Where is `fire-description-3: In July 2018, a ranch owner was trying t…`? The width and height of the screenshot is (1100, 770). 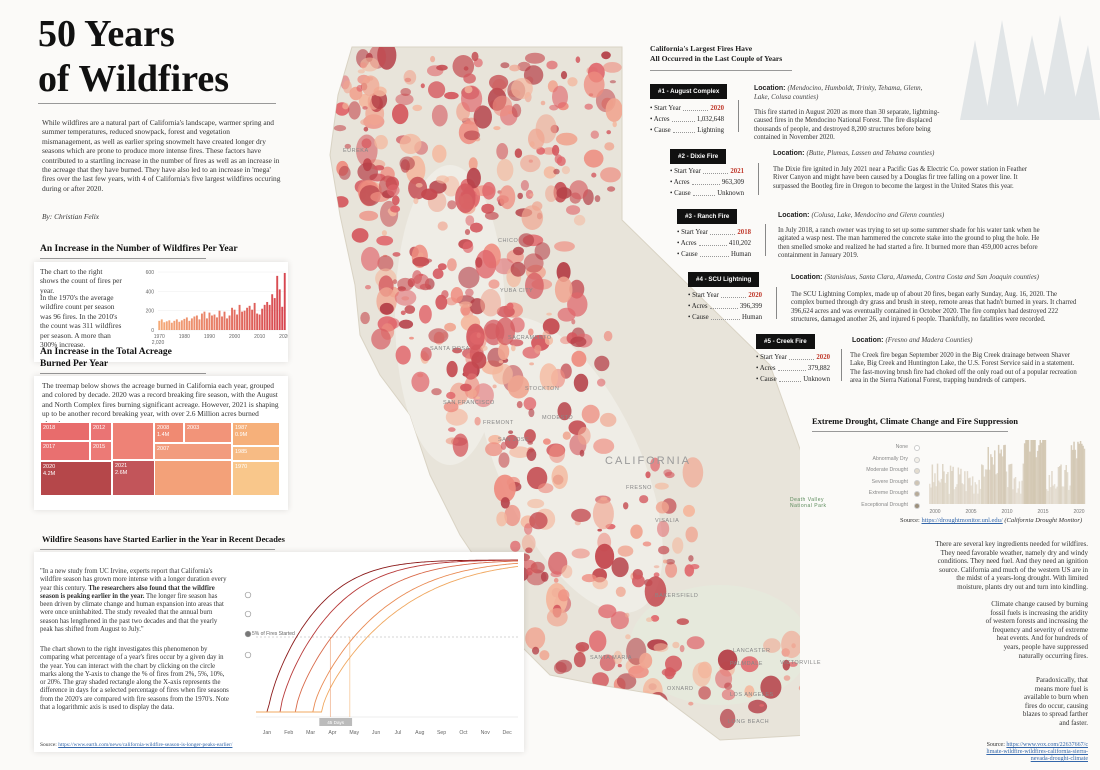
fire-description-3: In July 2018, a ranch owner was trying t… is located at coordinates (909, 243).